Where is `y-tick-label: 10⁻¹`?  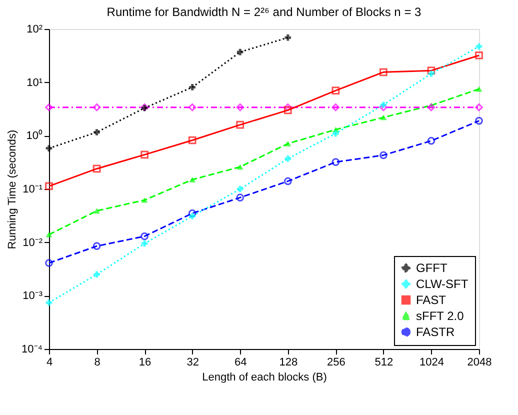
y-tick-label: 10⁻¹ is located at coordinates (32, 190).